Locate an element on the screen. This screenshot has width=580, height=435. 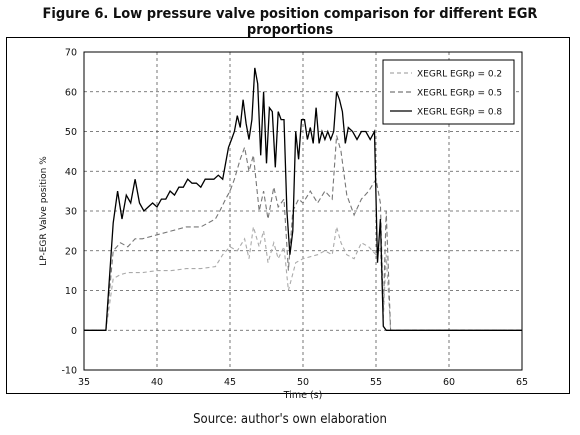
y-tick-label: 50 is located at coordinates (71, 132).